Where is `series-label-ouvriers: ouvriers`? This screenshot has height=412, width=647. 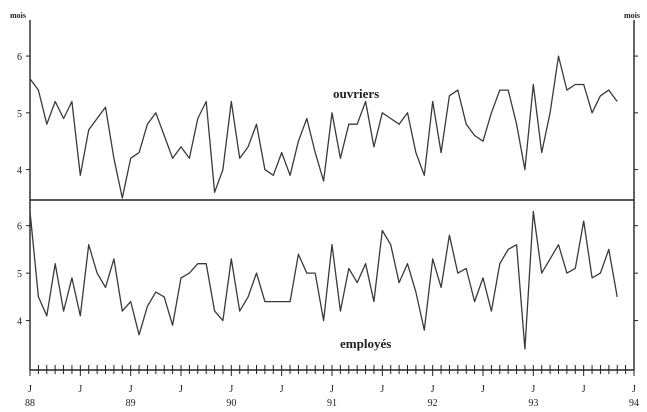
series-label-ouvriers: ouvriers is located at coordinates (356, 93).